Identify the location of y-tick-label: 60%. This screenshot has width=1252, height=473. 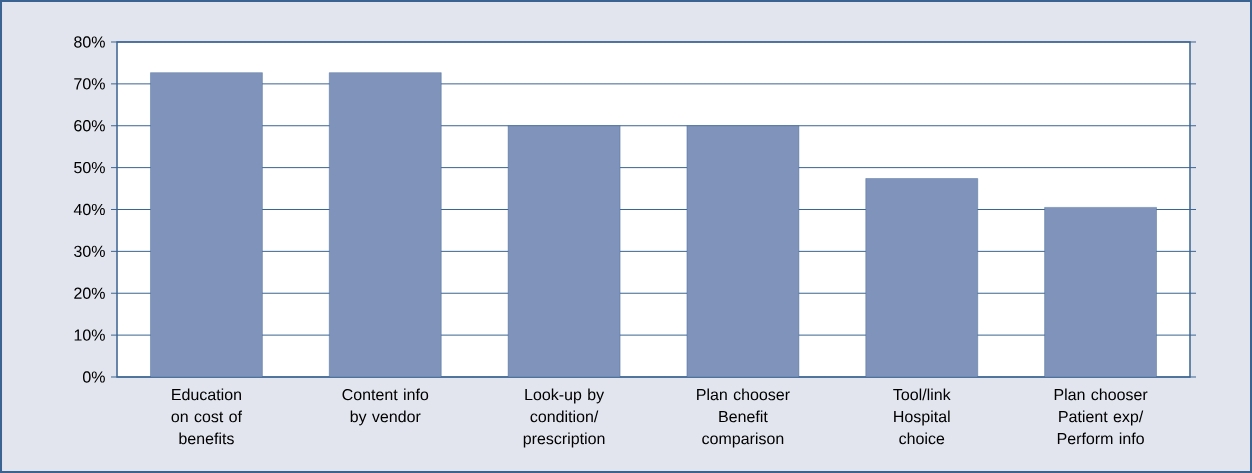
(89, 126).